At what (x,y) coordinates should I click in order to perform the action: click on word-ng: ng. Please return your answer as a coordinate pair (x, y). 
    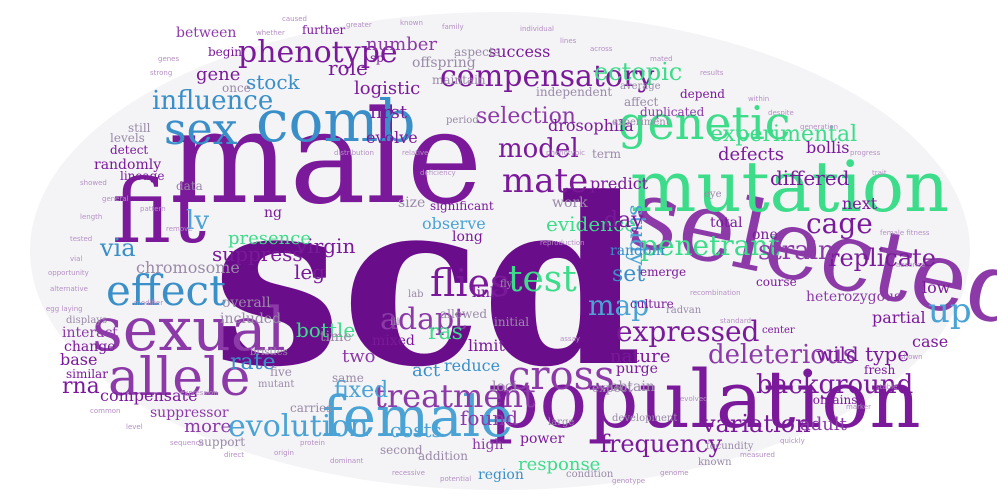
    Looking at the image, I should click on (273, 213).